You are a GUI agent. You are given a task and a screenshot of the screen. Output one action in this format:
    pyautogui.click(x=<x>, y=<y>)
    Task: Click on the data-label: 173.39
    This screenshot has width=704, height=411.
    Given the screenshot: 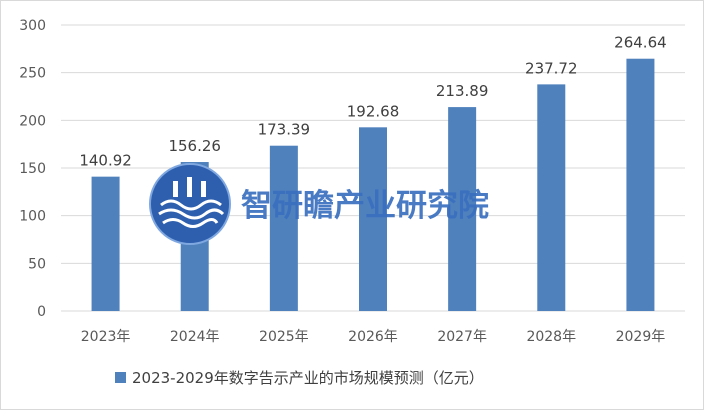 What is the action you would take?
    pyautogui.click(x=284, y=130)
    